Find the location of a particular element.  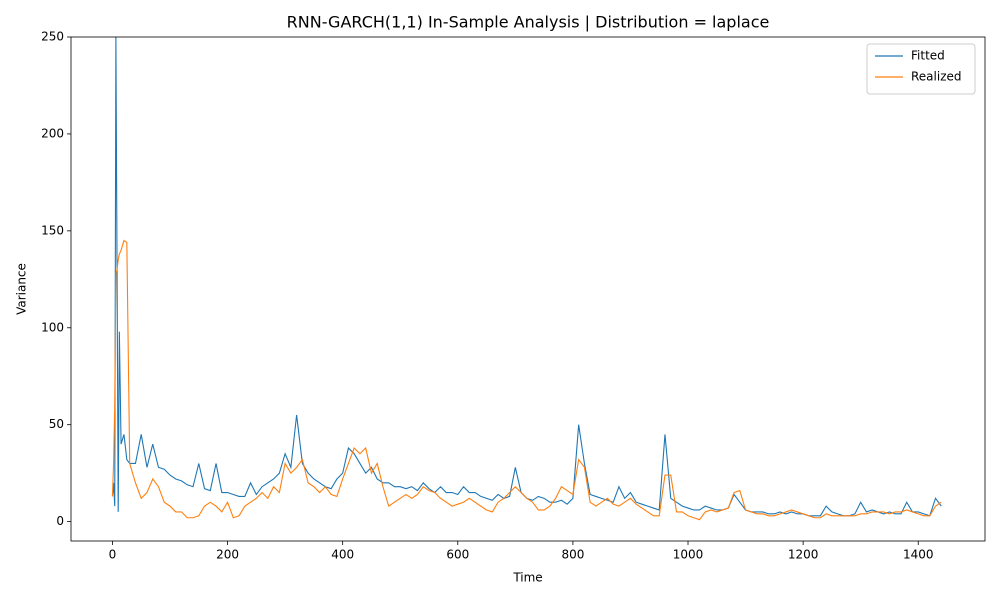

x-tick-label: 0 is located at coordinates (113, 555).